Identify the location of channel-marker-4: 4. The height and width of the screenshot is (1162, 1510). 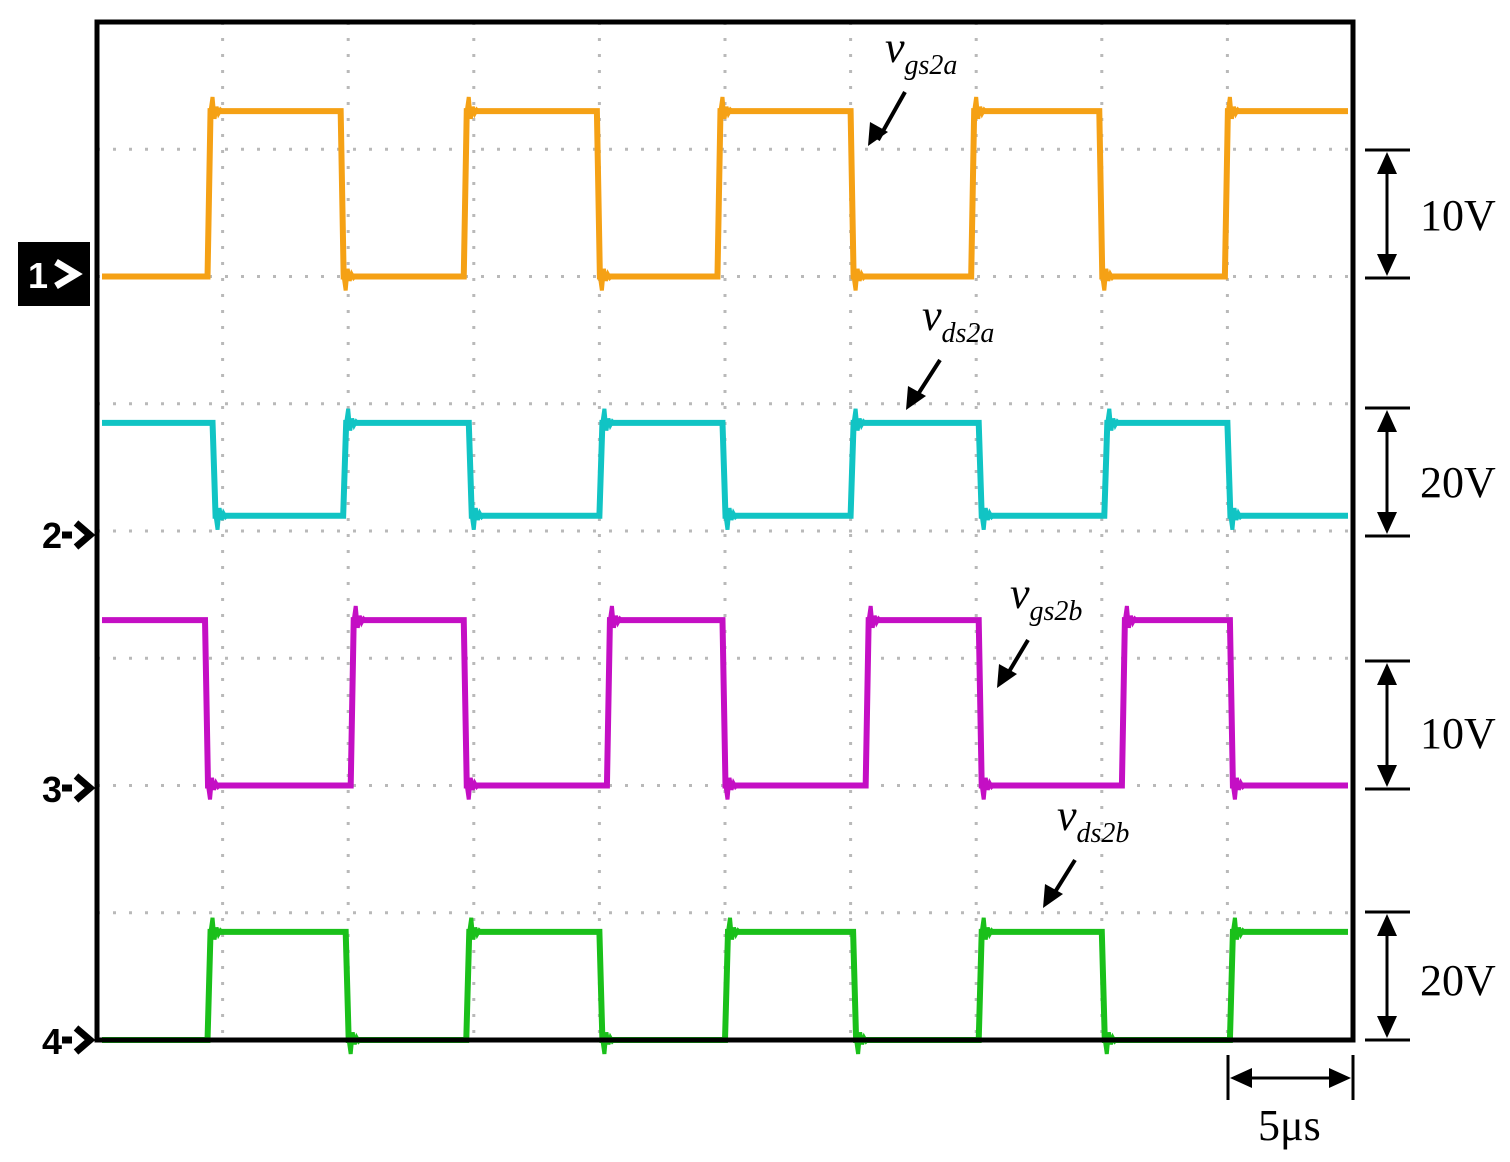
(69, 1041).